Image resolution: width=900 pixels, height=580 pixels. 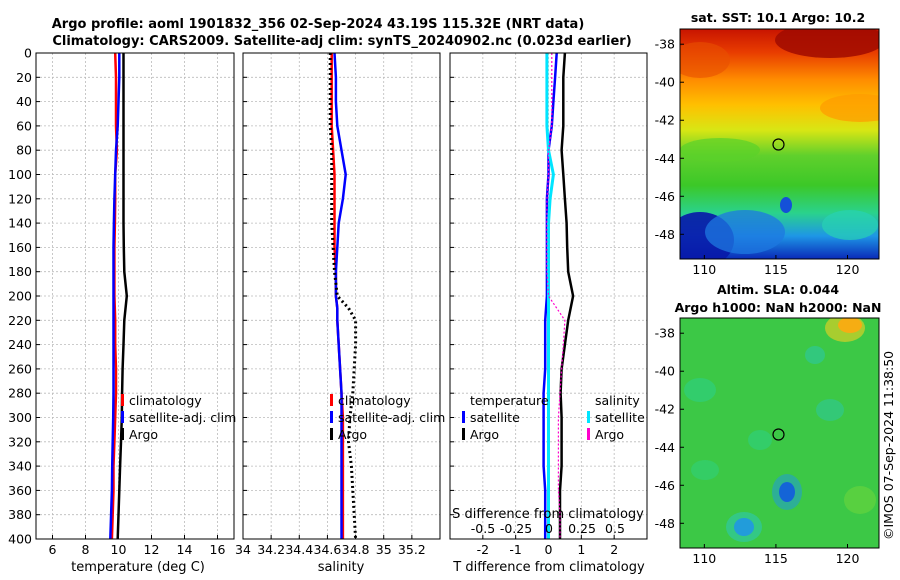 What do you see at coordinates (581, 549) in the screenshot?
I see `x-tick-label: 1` at bounding box center [581, 549].